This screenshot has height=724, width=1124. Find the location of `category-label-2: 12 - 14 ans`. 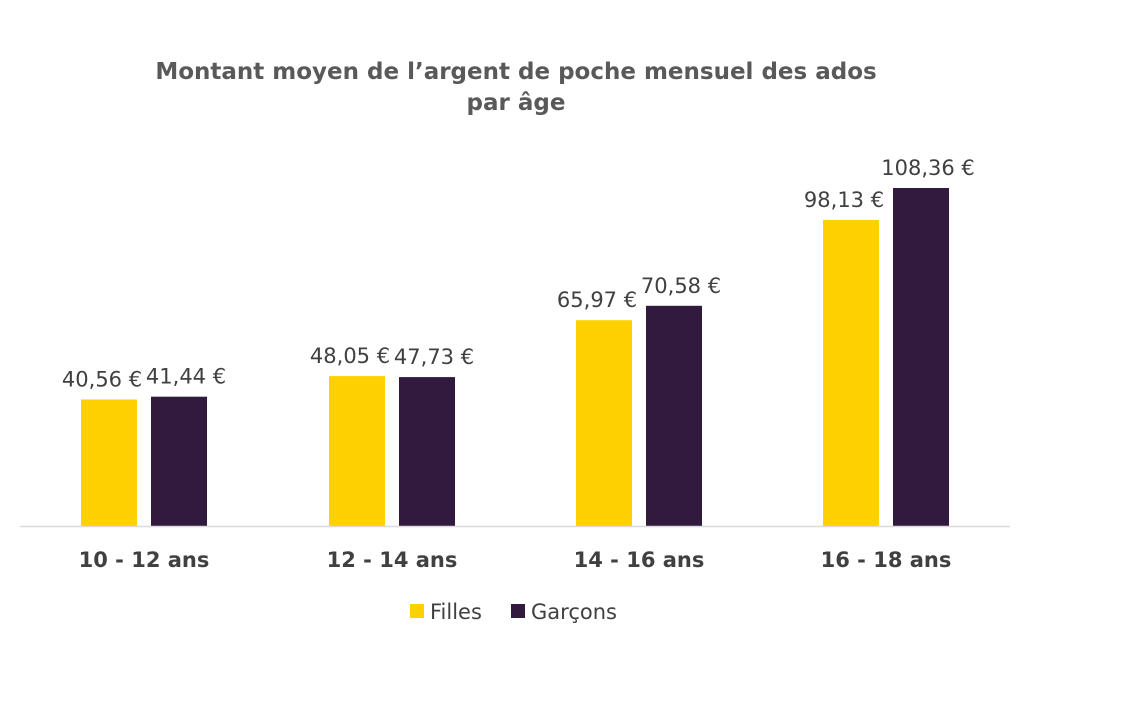

category-label-2: 12 - 14 ans is located at coordinates (392, 560).